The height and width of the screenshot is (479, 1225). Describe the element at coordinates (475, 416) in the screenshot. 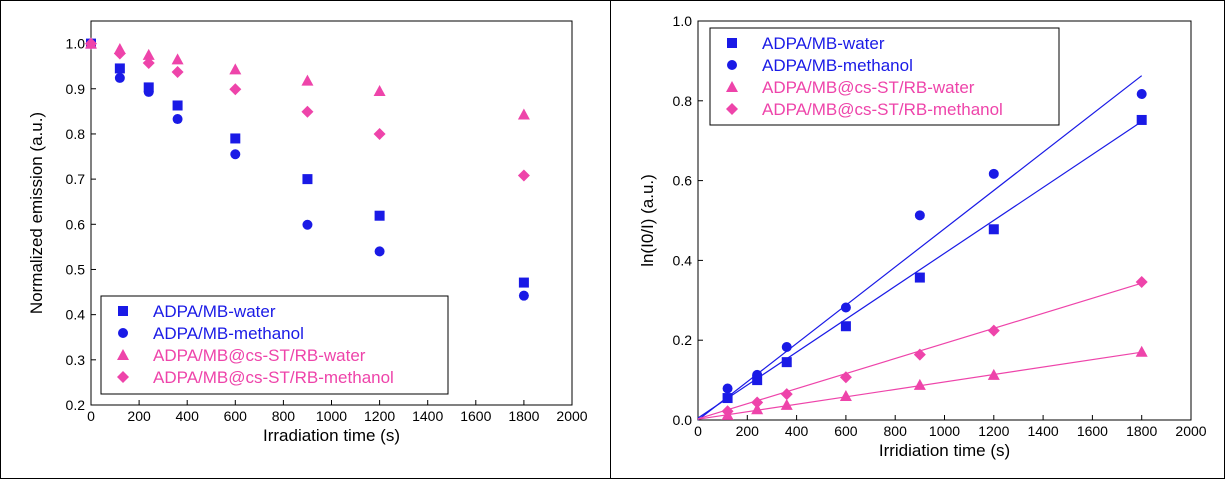

I see `x-tick-label: 1600` at that location.